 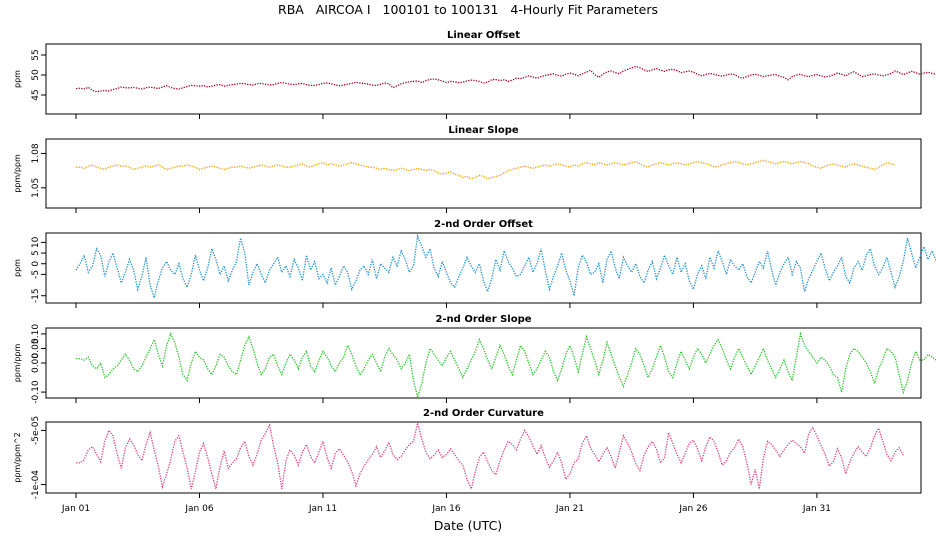 What do you see at coordinates (692, 509) in the screenshot?
I see `x-tick-label: Jan 26` at bounding box center [692, 509].